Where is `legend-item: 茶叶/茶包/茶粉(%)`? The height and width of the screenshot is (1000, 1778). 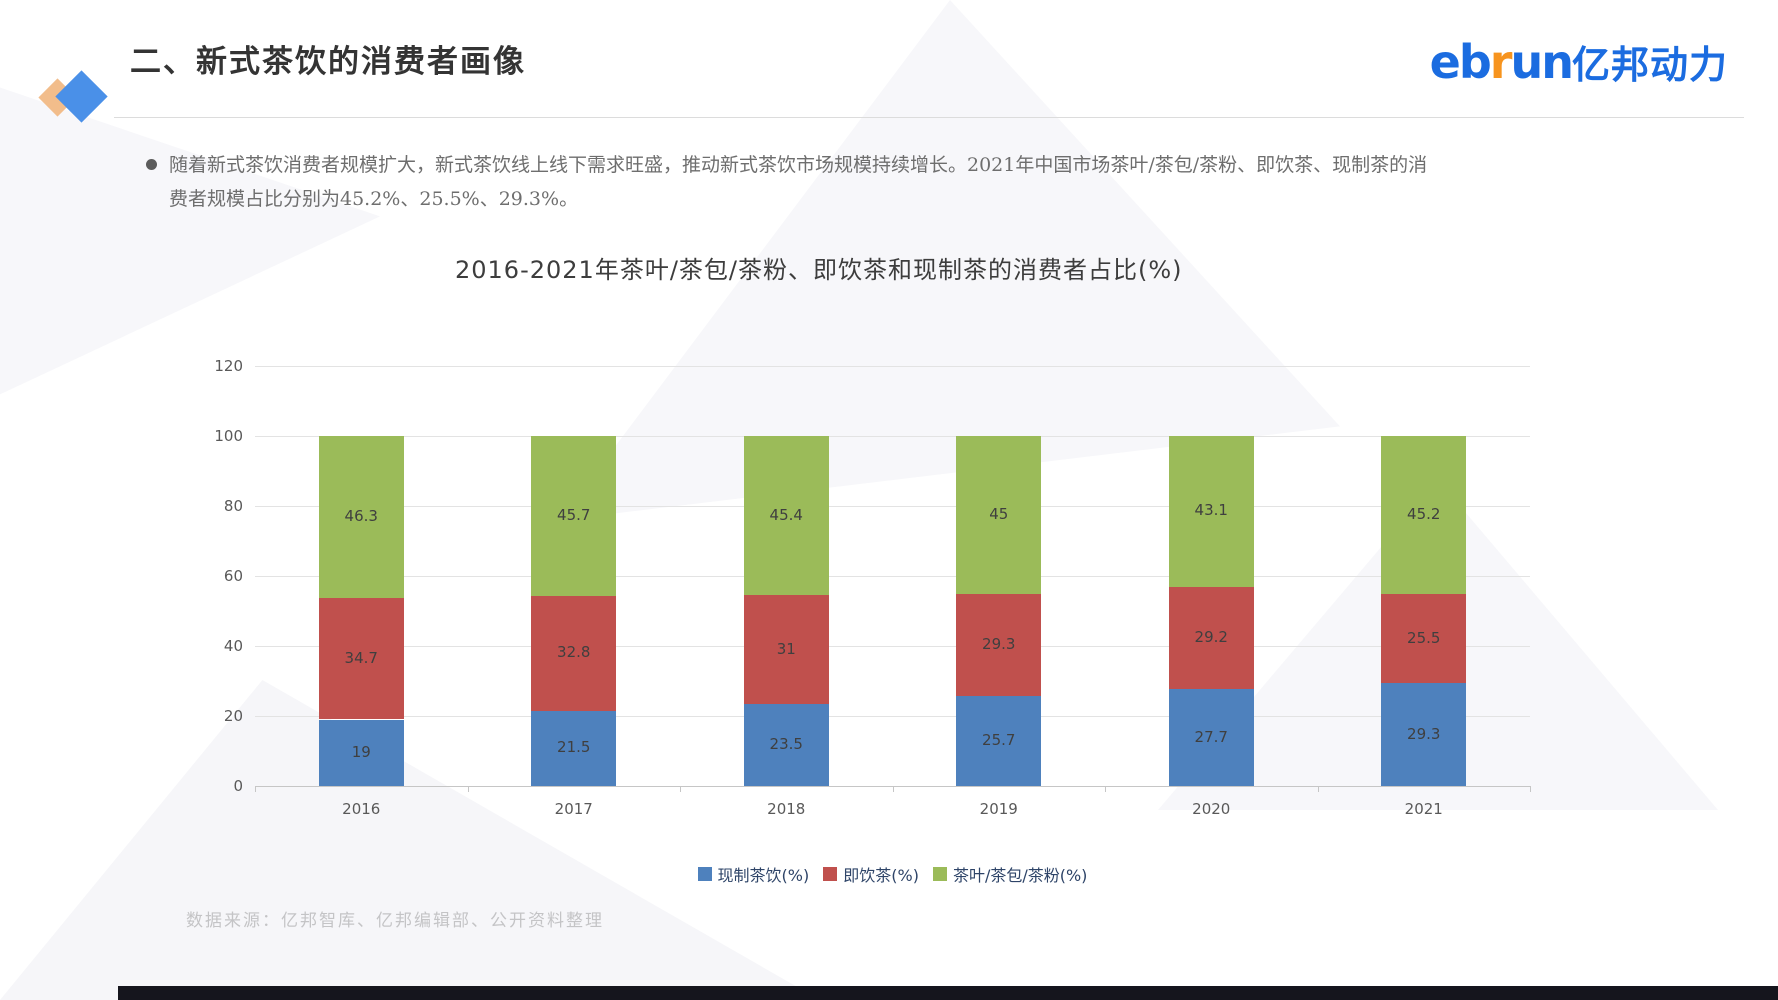 legend-item: 茶叶/茶包/茶粉(%) is located at coordinates (1010, 874).